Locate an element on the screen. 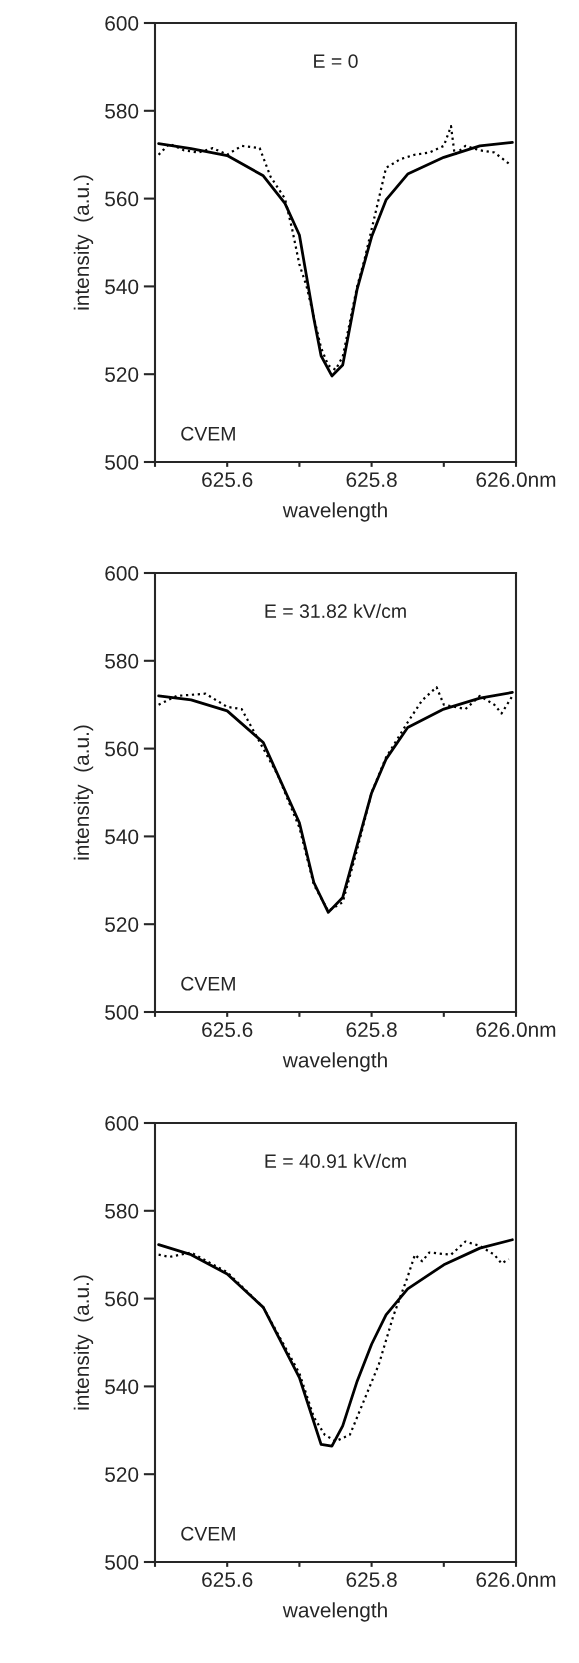  annotation: E = 40.91 kV/cm is located at coordinates (335, 1161).